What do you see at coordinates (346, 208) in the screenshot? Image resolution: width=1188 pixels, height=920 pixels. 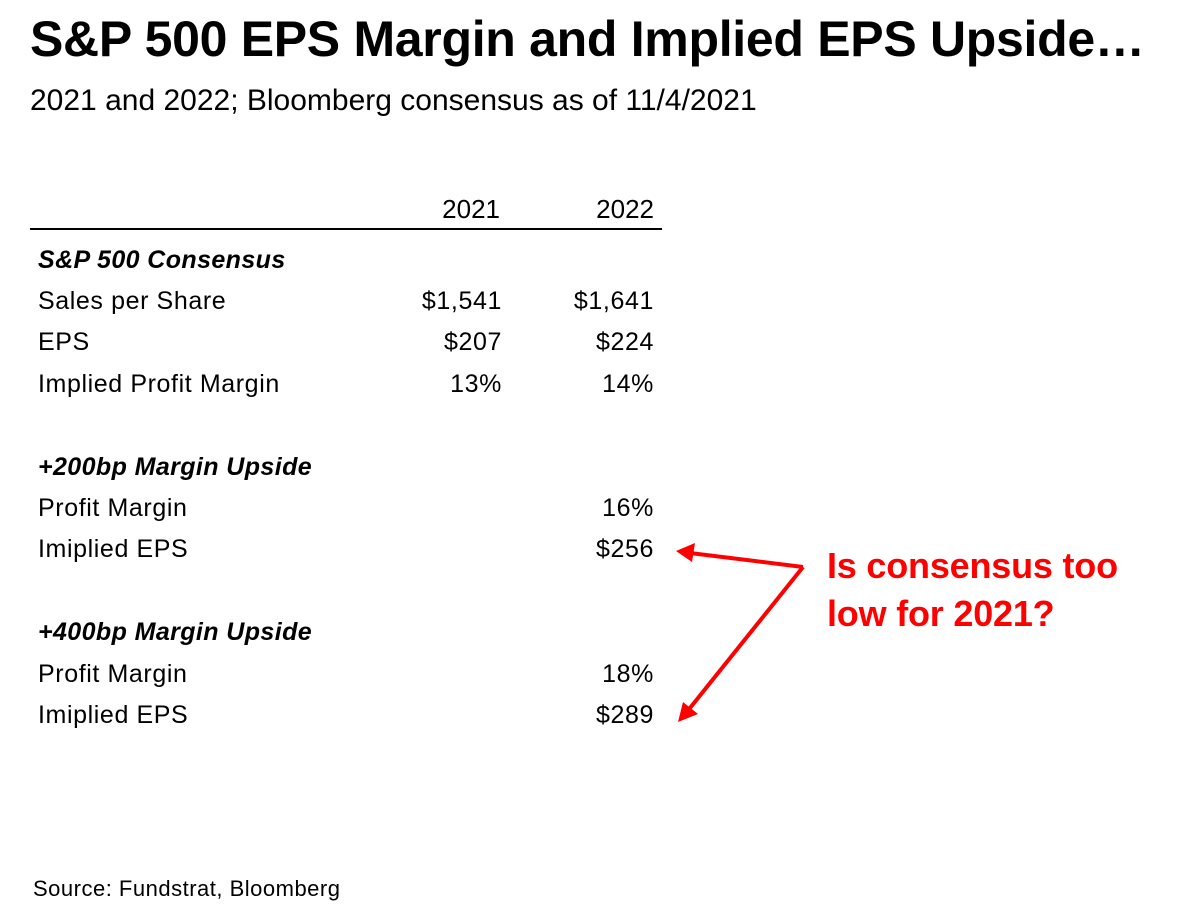 I see `table-header: 2021 2022` at bounding box center [346, 208].